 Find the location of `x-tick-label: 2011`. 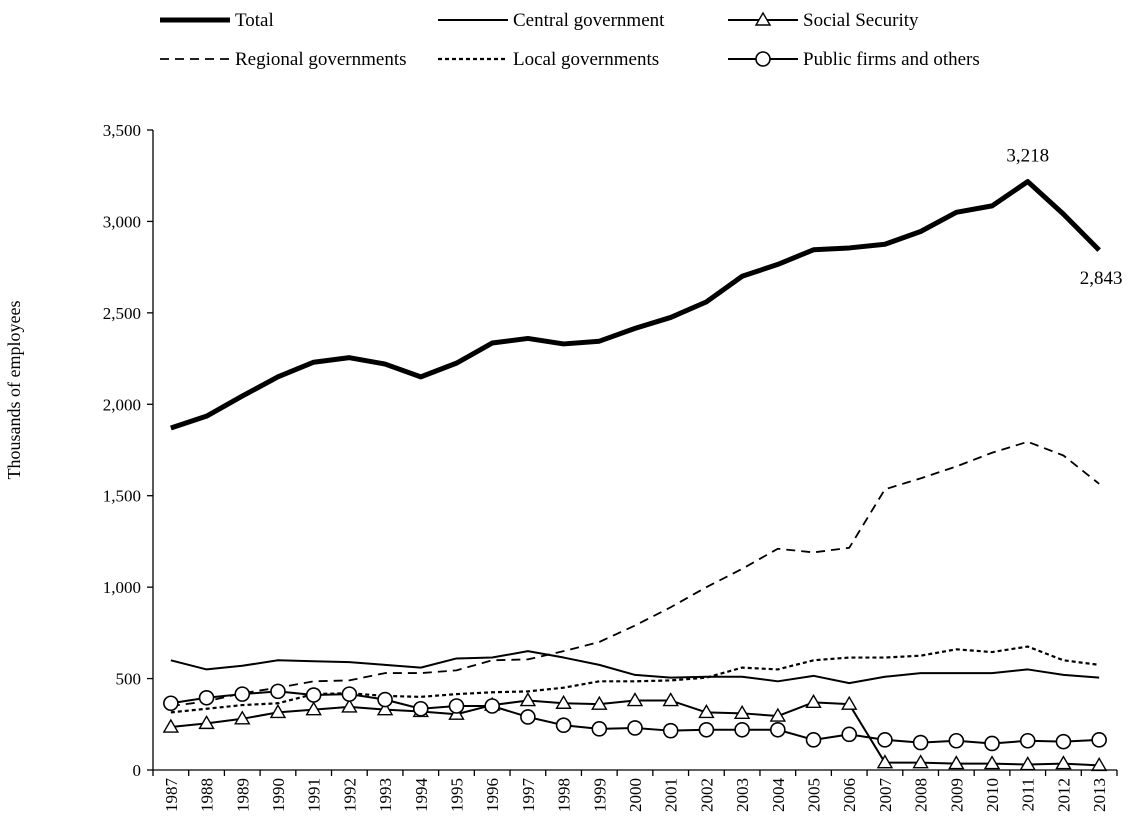

x-tick-label: 2011 is located at coordinates (1028, 794).